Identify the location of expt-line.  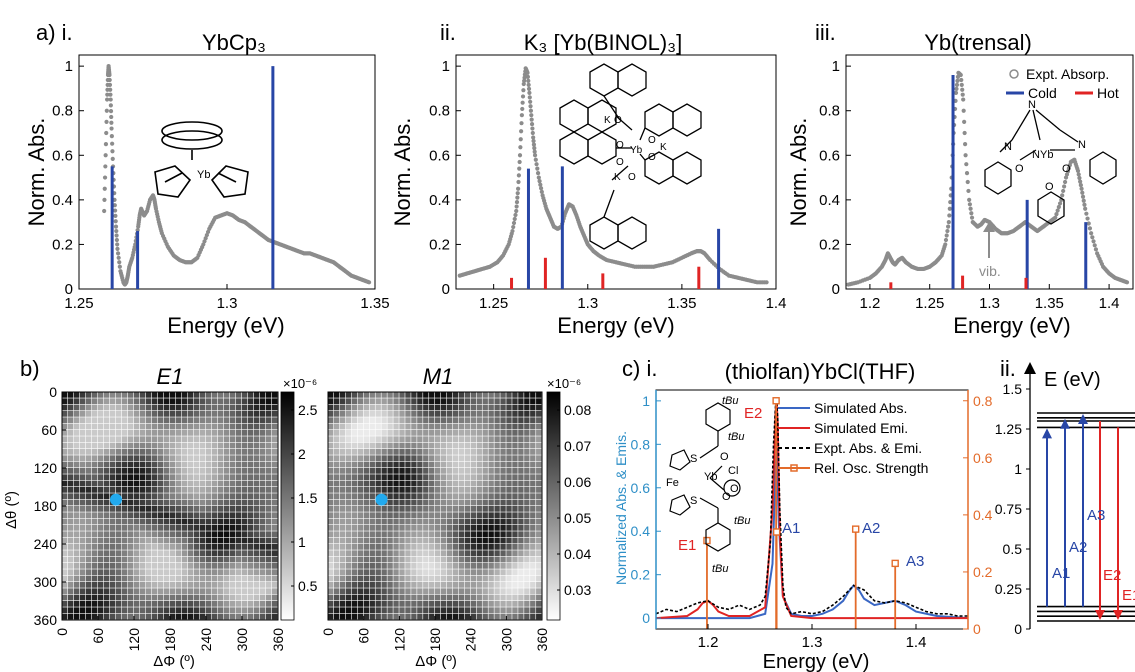
(812, 508).